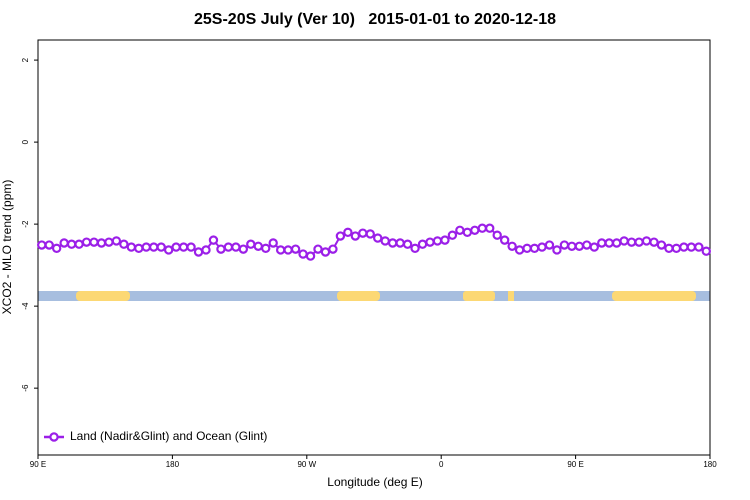 This screenshot has width=750, height=500. What do you see at coordinates (441, 464) in the screenshot?
I see `x-tick-label: 0` at bounding box center [441, 464].